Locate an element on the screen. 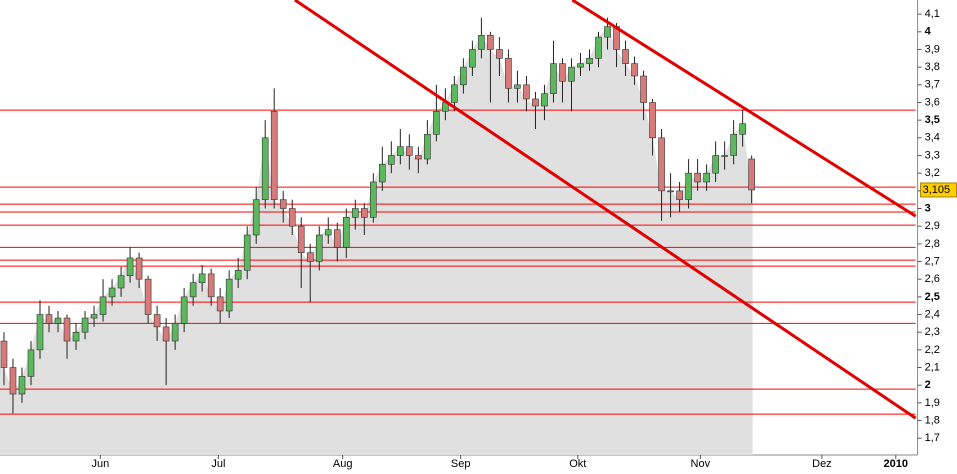 Image resolution: width=957 pixels, height=474 pixels. y-tick-label: 4,1 is located at coordinates (932, 14).